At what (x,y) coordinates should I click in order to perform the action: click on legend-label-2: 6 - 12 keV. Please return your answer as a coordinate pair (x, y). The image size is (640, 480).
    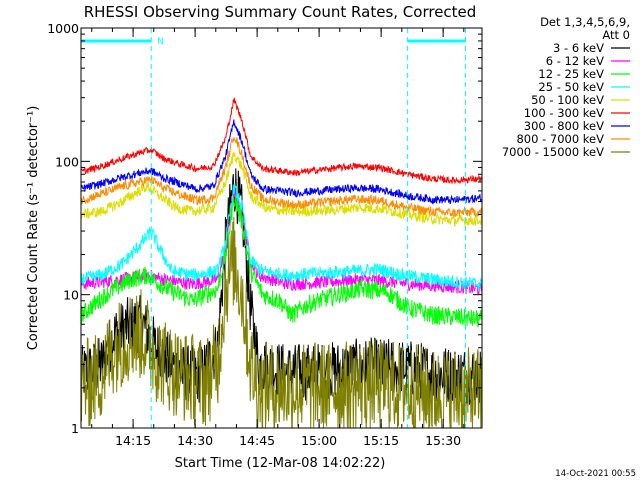
    Looking at the image, I should click on (575, 61).